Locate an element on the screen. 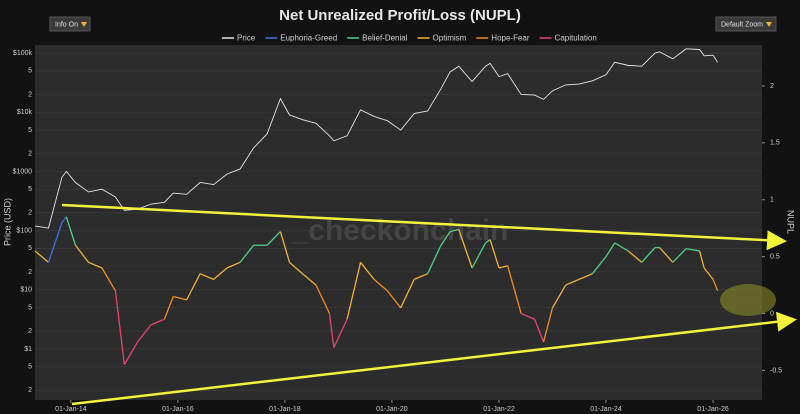 This screenshot has height=414, width=800. y-tick-label: $100 is located at coordinates (24, 230).